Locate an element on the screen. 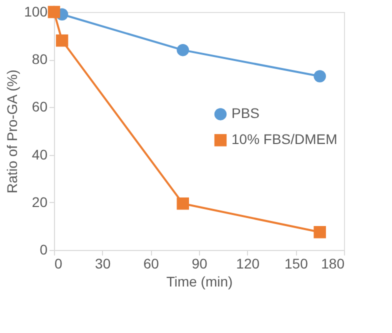 Image resolution: width=392 pixels, height=333 pixels. y-tick-label: 80 is located at coordinates (40, 59).